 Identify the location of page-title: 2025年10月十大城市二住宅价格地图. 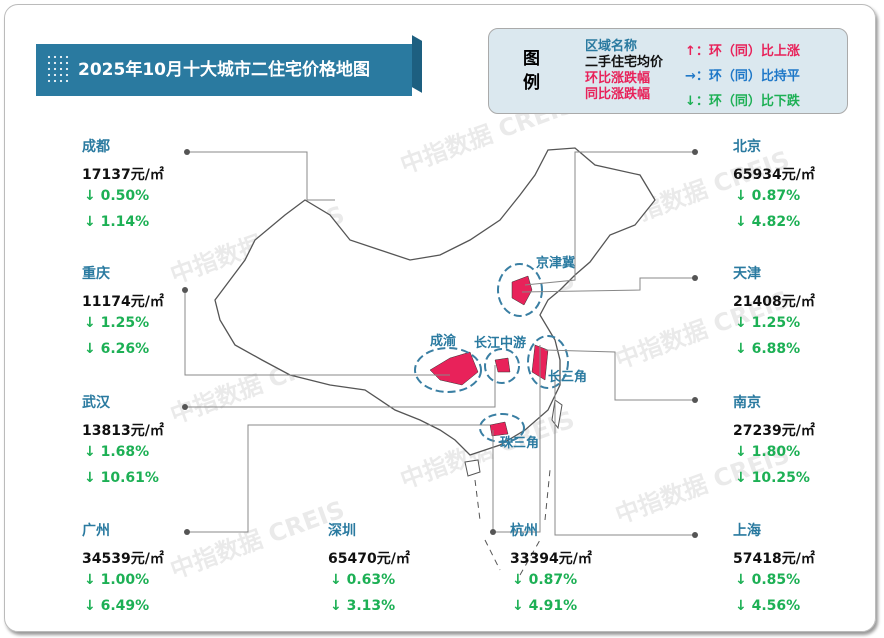
(224, 70).